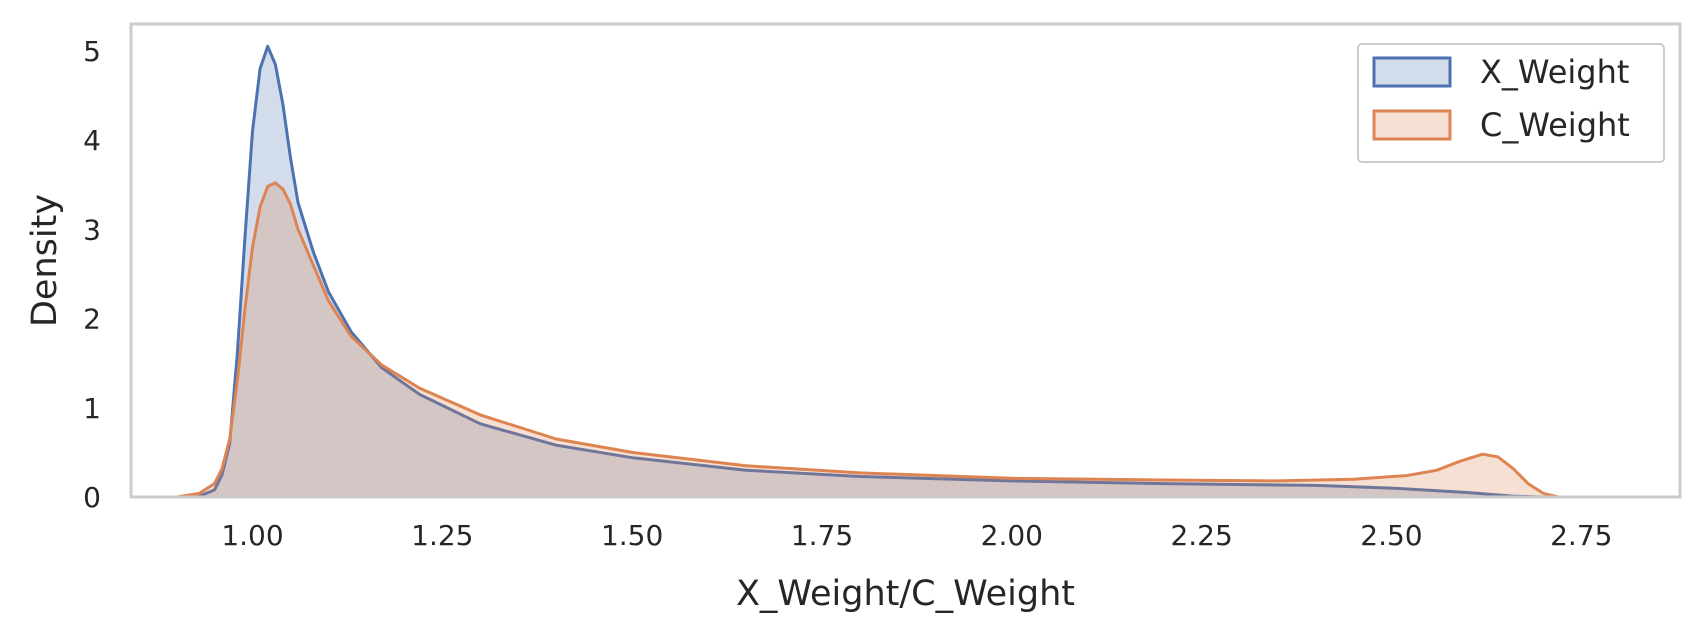 This screenshot has width=1706, height=641. I want to click on y-tick-label: 3, so click(92, 229).